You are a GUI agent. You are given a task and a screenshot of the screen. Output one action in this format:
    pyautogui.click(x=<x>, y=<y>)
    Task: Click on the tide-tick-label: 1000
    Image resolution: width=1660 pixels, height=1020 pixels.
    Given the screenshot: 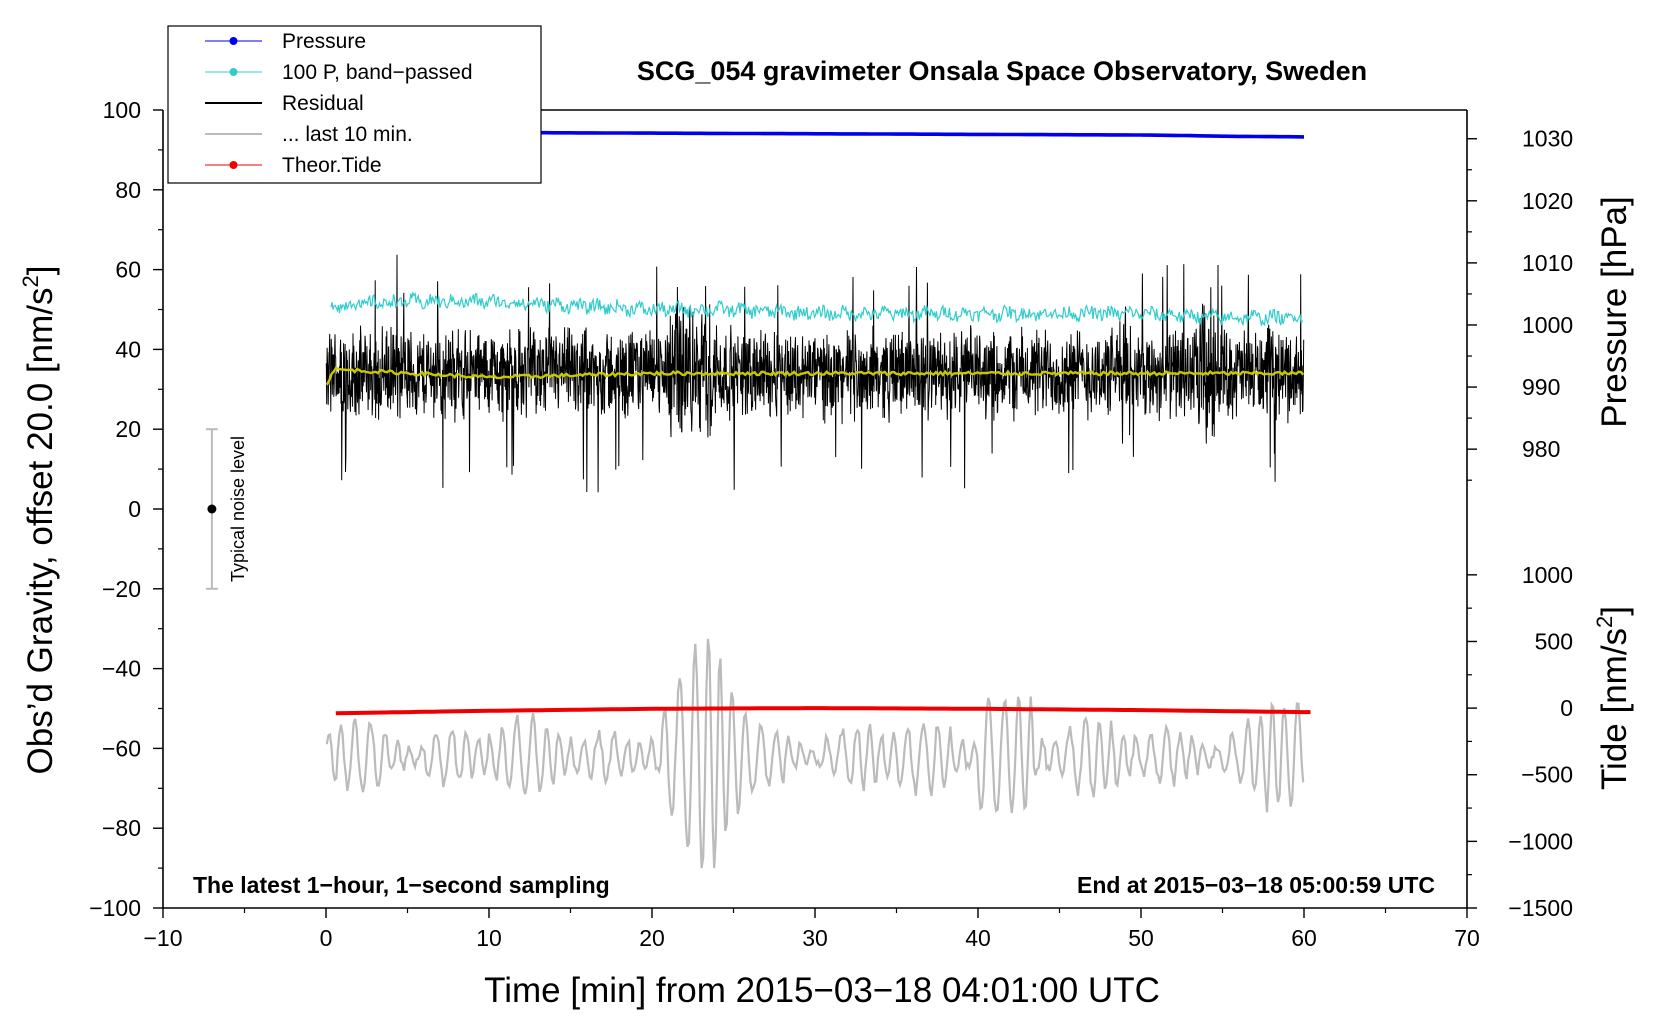 What is the action you would take?
    pyautogui.click(x=1547, y=575)
    